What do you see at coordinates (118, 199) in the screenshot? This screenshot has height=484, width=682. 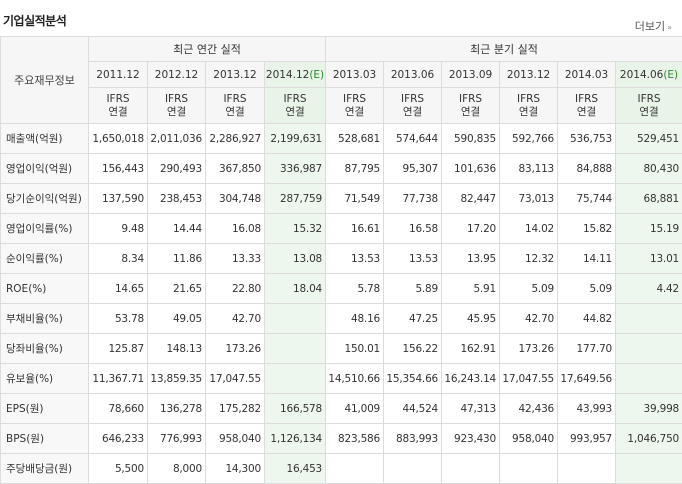 I see `table-cell: 137,590` at bounding box center [118, 199].